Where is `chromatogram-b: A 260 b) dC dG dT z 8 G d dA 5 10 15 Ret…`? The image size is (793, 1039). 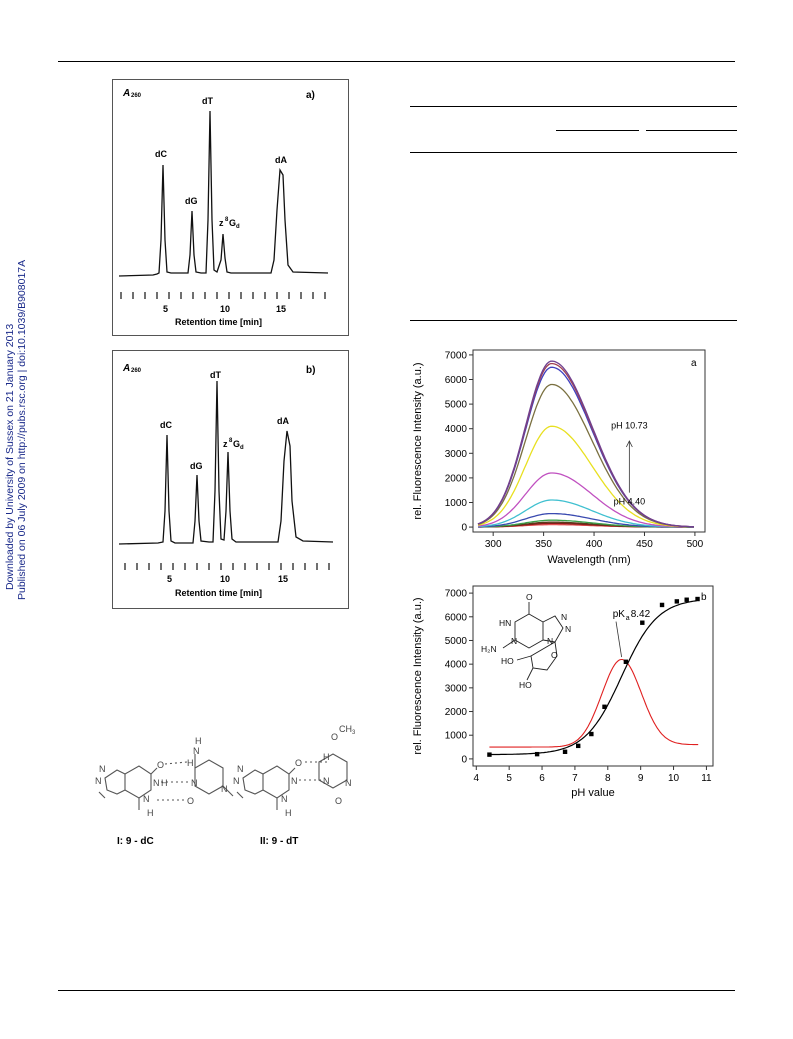 chromatogram-b: A 260 b) dC dG dT z 8 G d dA 5 10 15 Ret… is located at coordinates (226, 480).